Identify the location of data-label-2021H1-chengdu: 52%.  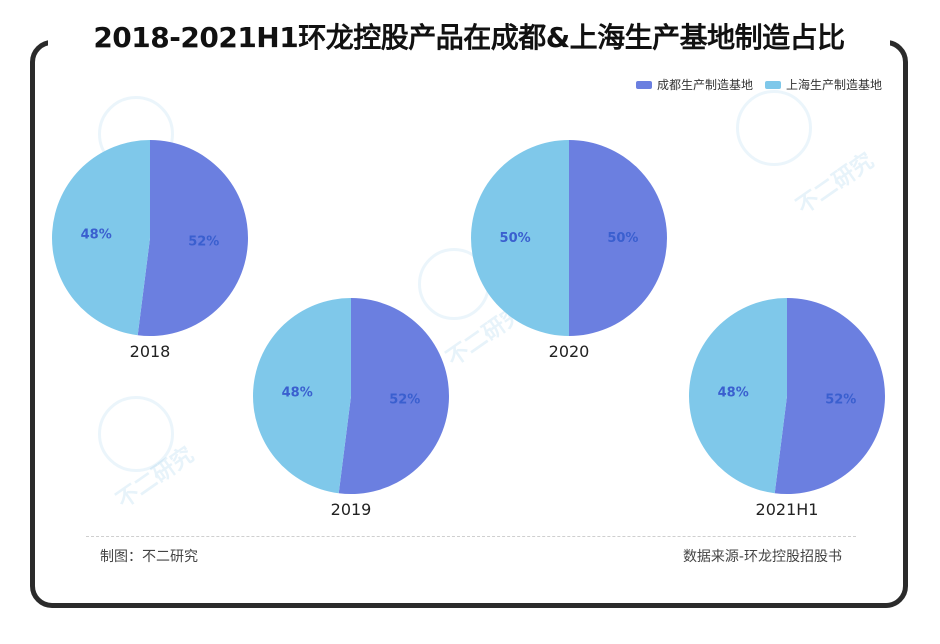
(840, 399).